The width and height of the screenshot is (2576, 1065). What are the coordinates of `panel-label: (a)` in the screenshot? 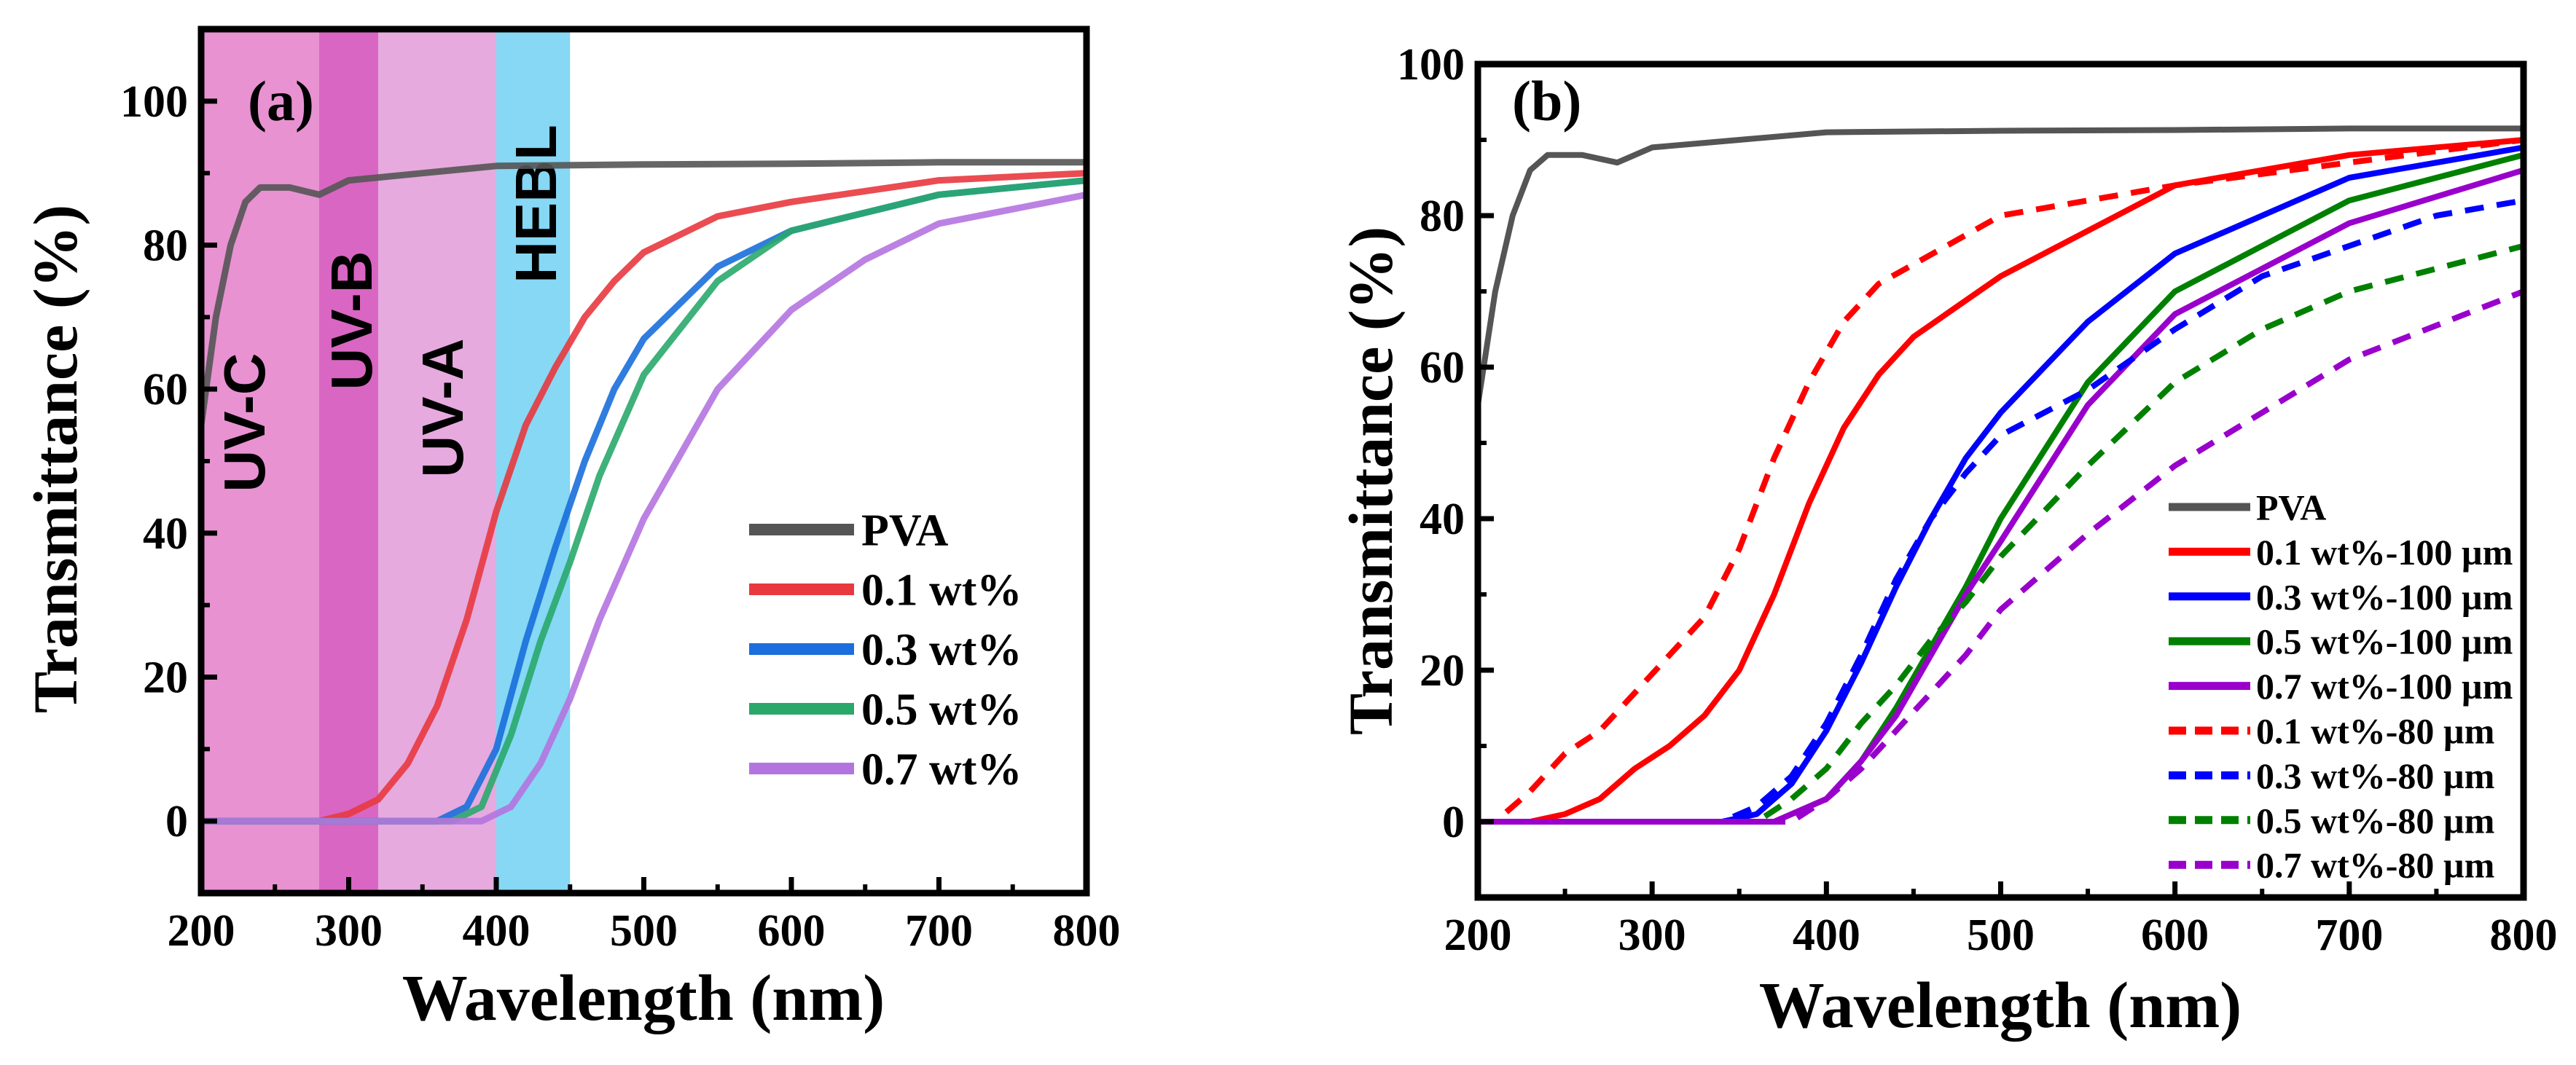 It's located at (281, 101).